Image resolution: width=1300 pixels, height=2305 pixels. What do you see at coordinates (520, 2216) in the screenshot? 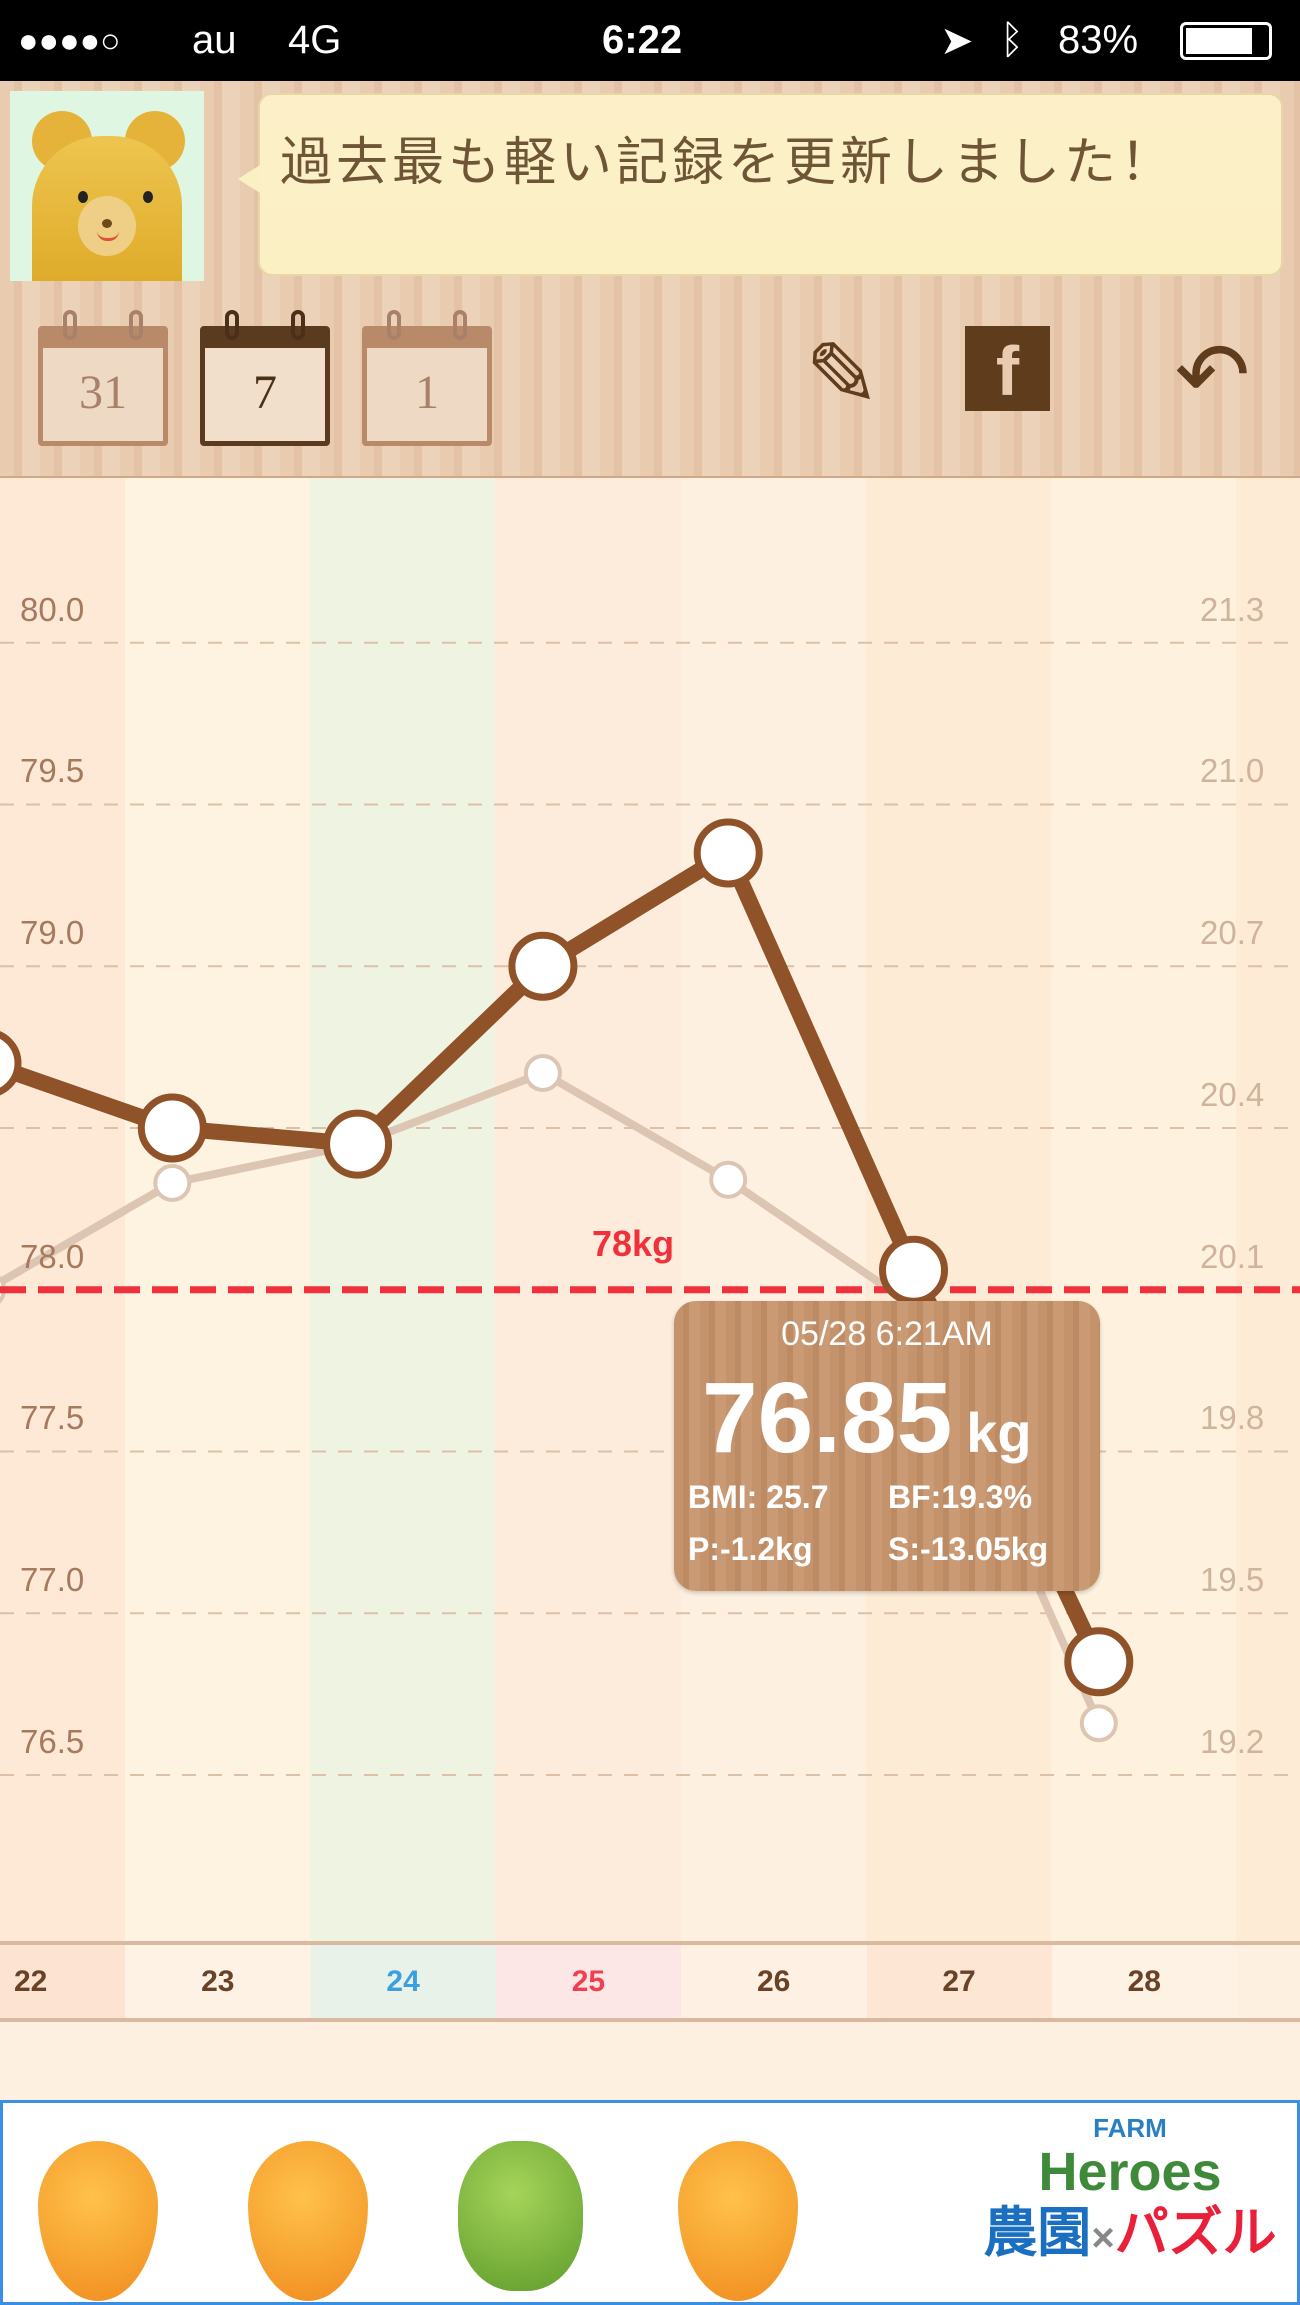
I see `apple-character-icon` at bounding box center [520, 2216].